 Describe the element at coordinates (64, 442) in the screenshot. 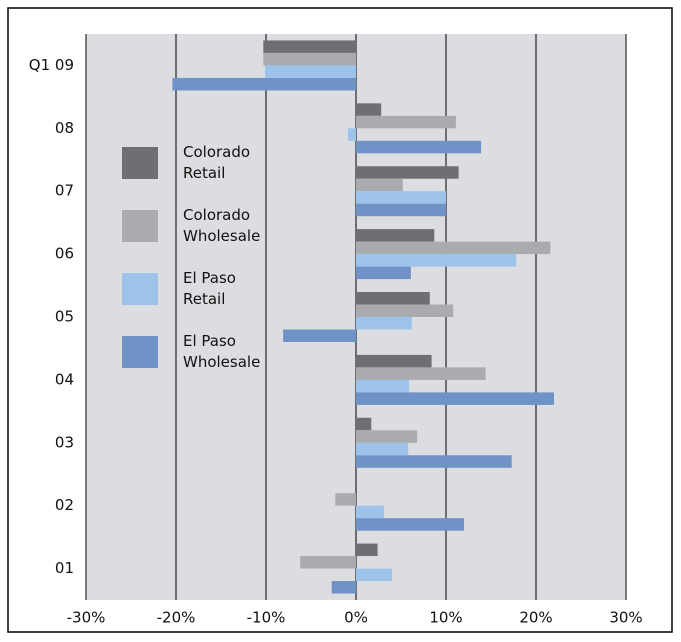

I see `y-tick-label: 03` at that location.